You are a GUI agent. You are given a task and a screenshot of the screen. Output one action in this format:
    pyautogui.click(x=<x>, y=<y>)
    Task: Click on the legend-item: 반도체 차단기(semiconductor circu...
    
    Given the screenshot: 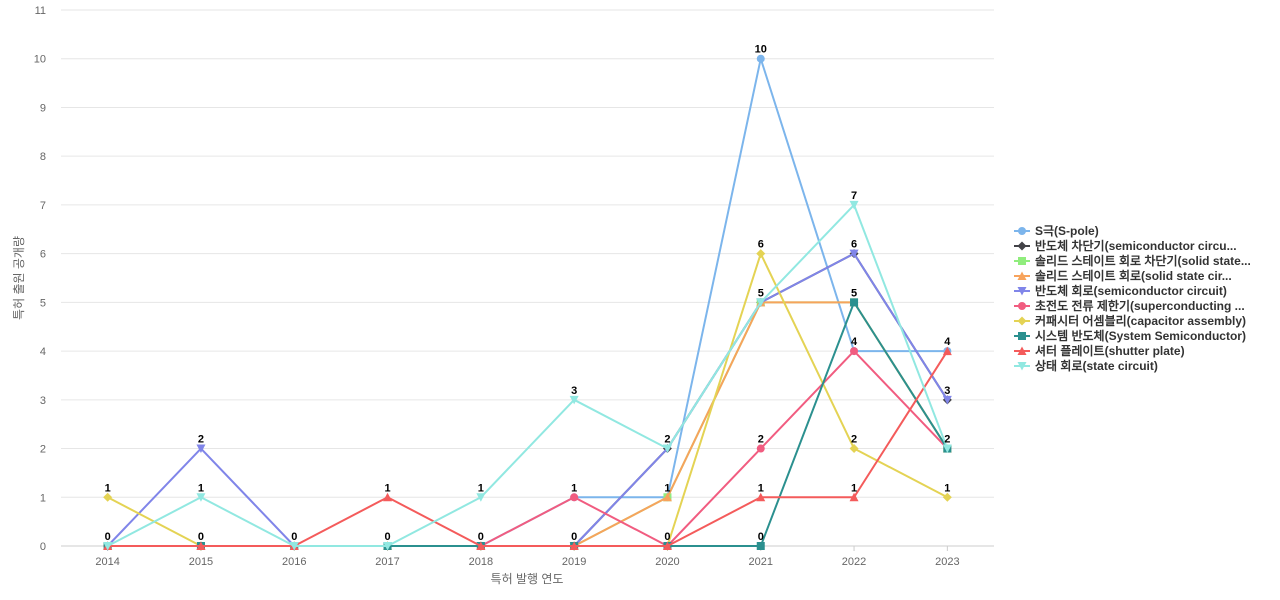 What is the action you would take?
    pyautogui.click(x=1125, y=245)
    